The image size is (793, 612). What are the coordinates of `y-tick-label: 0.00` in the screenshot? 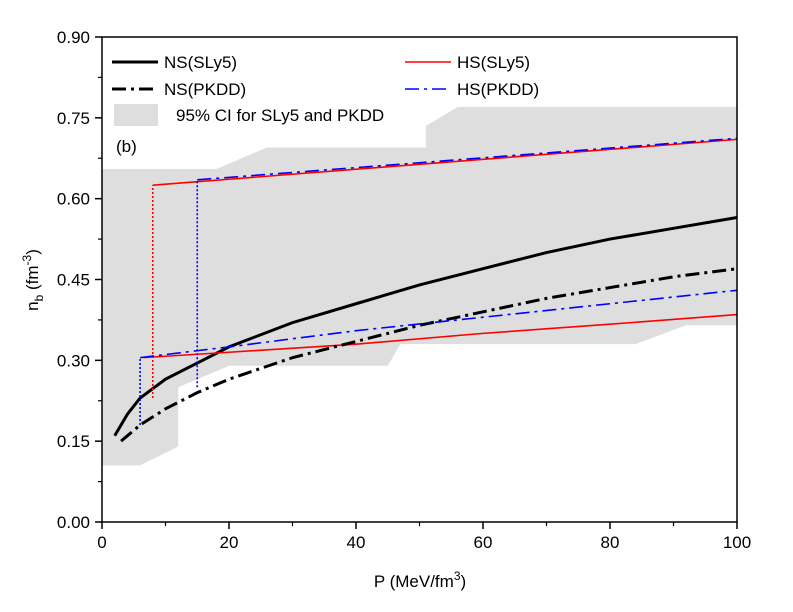 It's located at (73, 522).